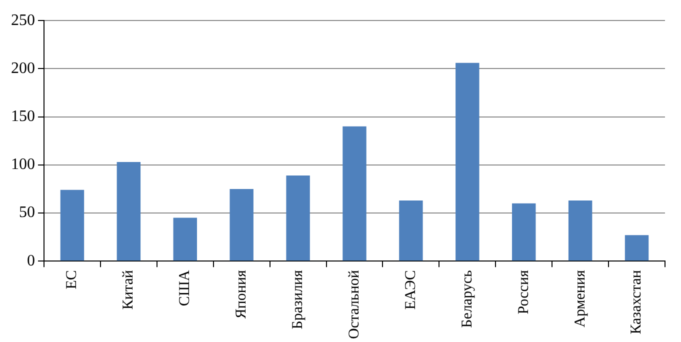  What do you see at coordinates (23, 117) in the screenshot?
I see `y-tick-label: 150` at bounding box center [23, 117].